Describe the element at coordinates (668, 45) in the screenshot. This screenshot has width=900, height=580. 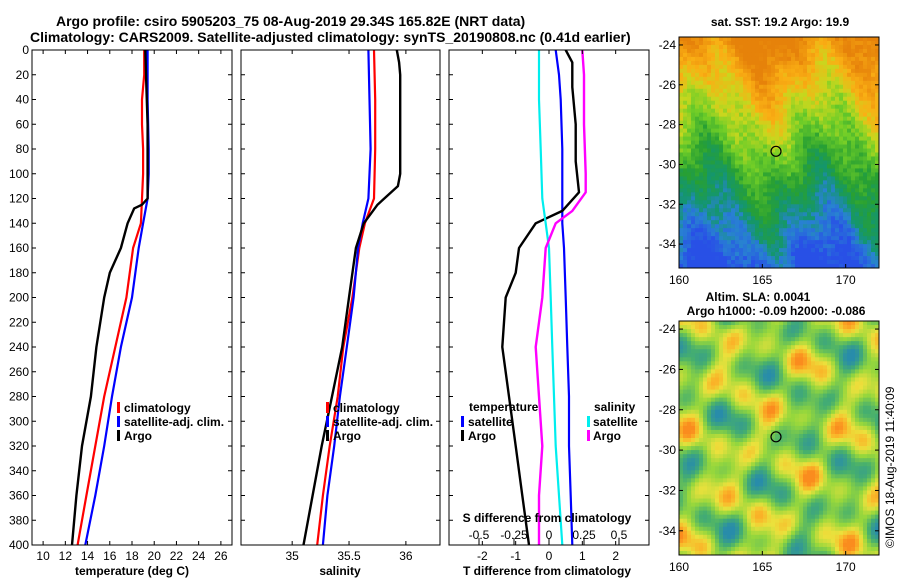
I see `map-y-tick-label: -24` at that location.